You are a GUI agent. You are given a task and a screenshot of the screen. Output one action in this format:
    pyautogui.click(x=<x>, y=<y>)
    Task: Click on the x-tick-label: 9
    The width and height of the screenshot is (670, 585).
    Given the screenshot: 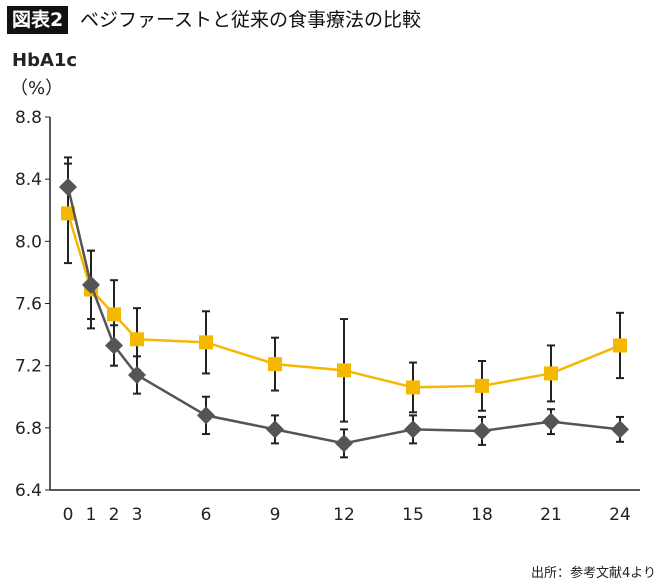 What is the action you would take?
    pyautogui.click(x=275, y=515)
    